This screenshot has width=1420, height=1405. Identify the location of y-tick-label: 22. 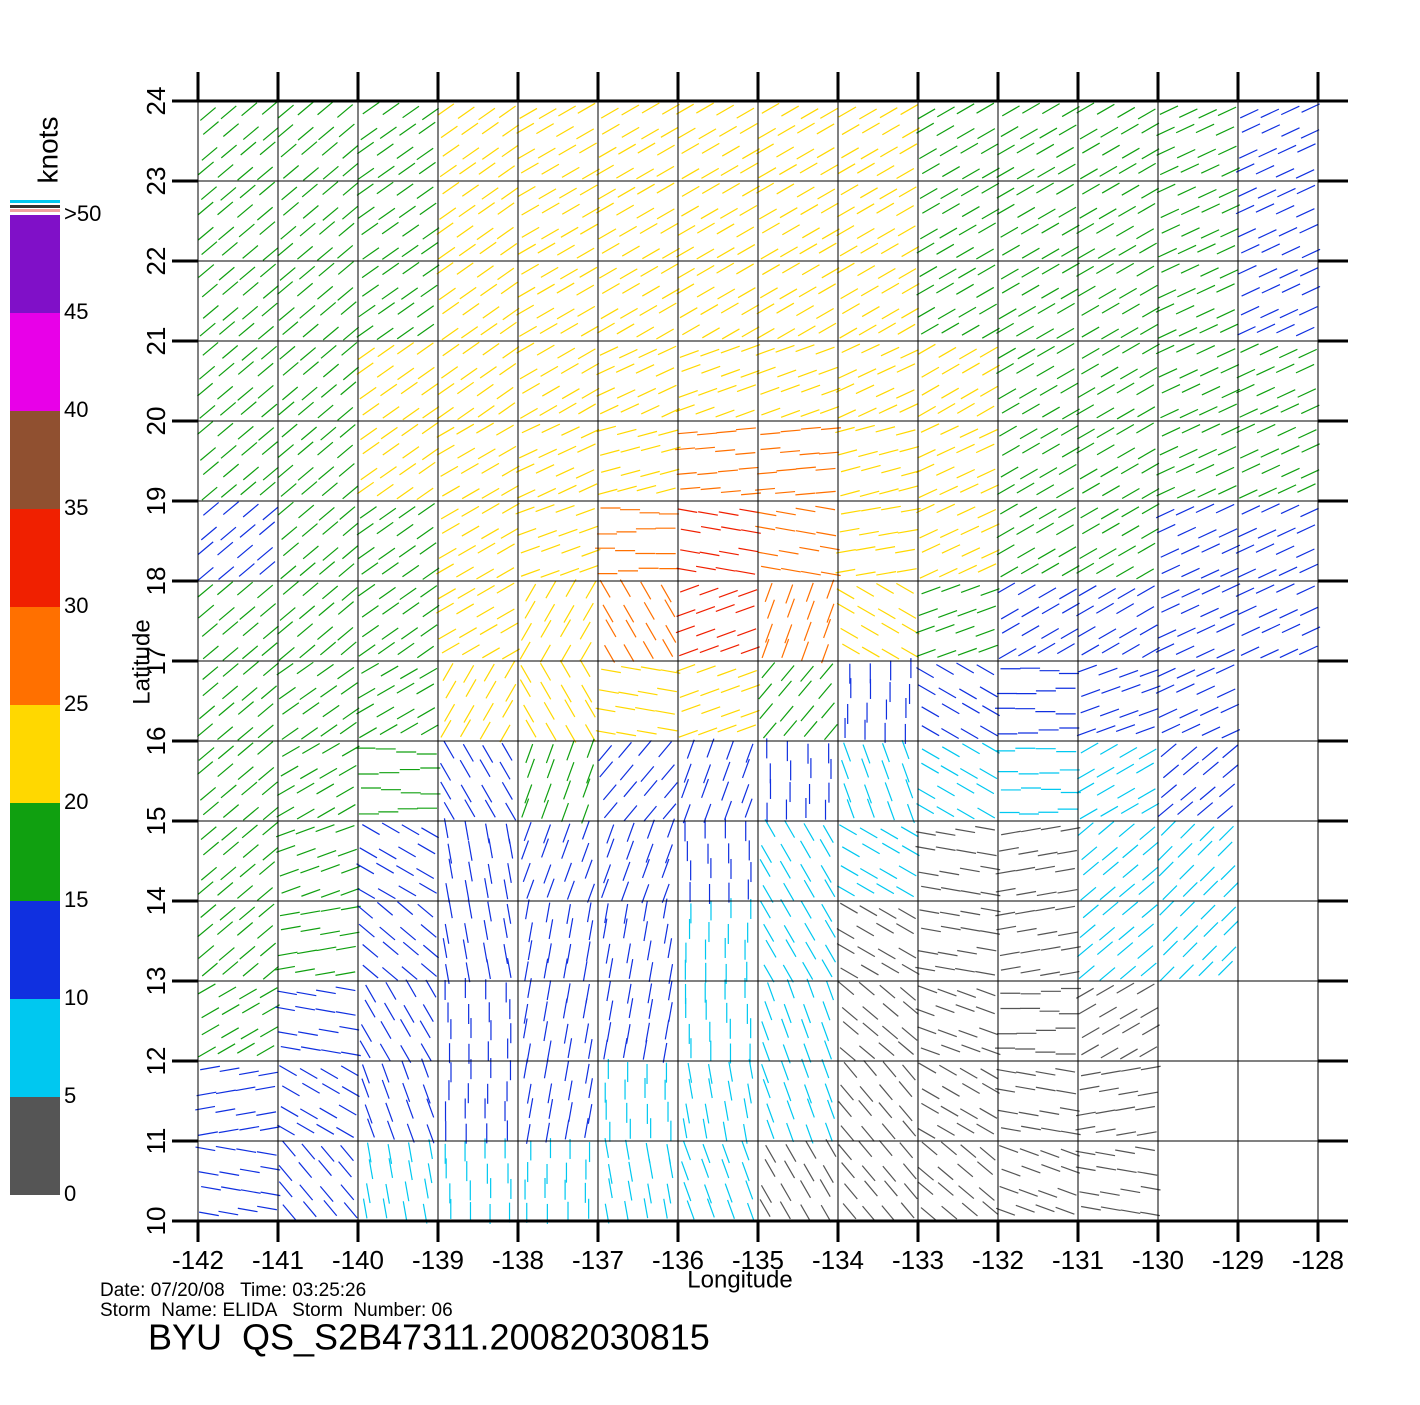
(156, 261).